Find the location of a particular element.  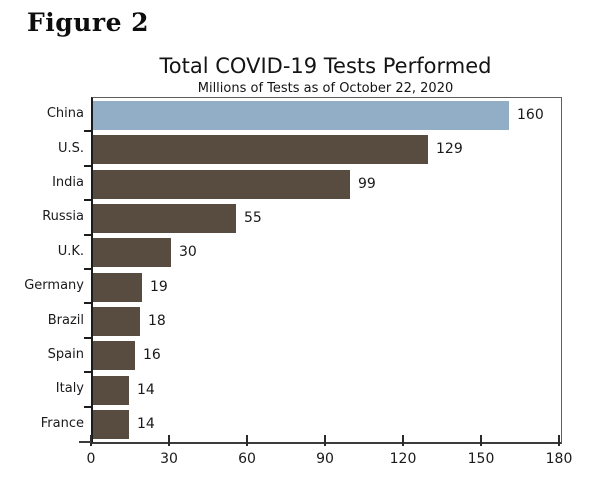

bar-france is located at coordinates (111, 424).